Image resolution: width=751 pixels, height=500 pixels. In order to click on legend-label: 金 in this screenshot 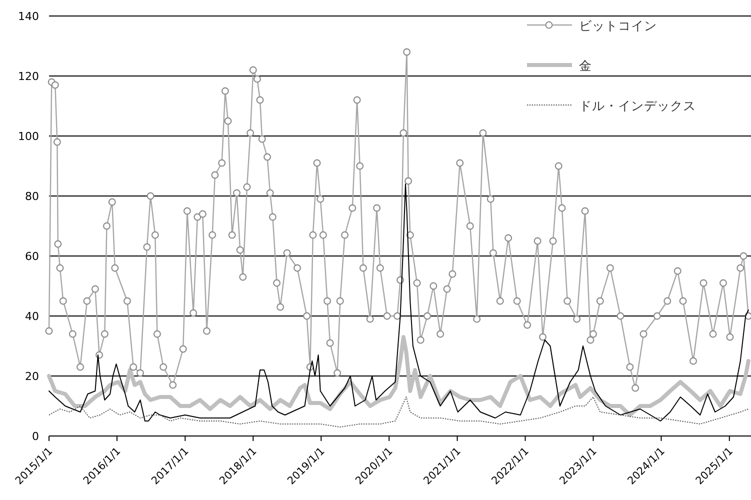, I will do `click(585, 65)`.